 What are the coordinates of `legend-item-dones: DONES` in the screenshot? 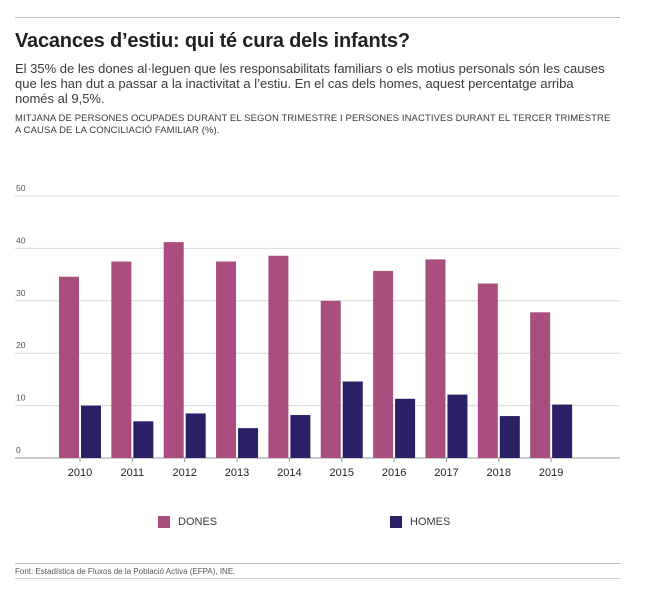 It's located at (187, 522).